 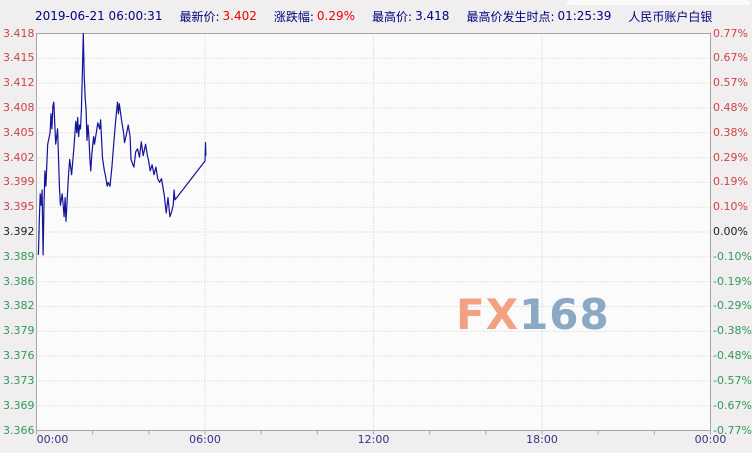 What do you see at coordinates (99, 16) in the screenshot?
I see `header-datetime: 2019-06-21 06:00:31` at bounding box center [99, 16].